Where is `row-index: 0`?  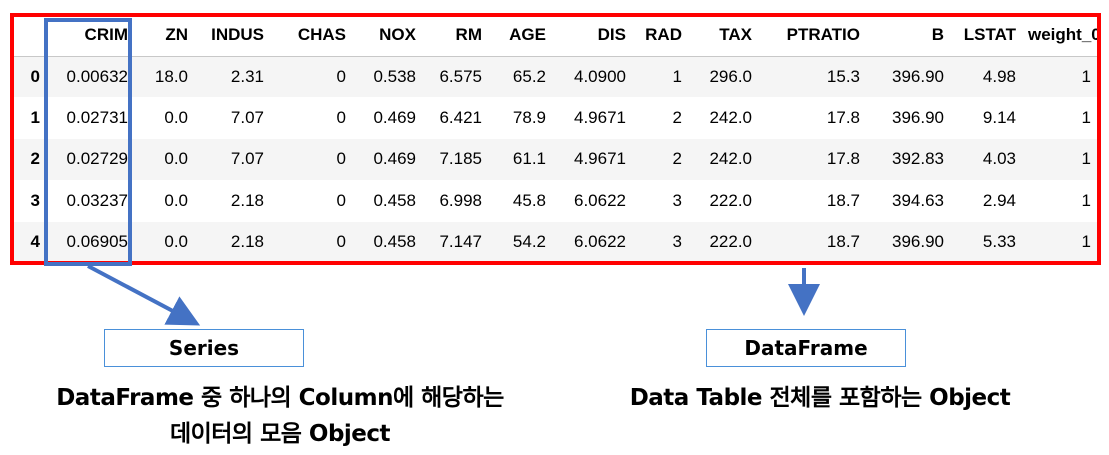 row-index: 0 is located at coordinates (35, 76).